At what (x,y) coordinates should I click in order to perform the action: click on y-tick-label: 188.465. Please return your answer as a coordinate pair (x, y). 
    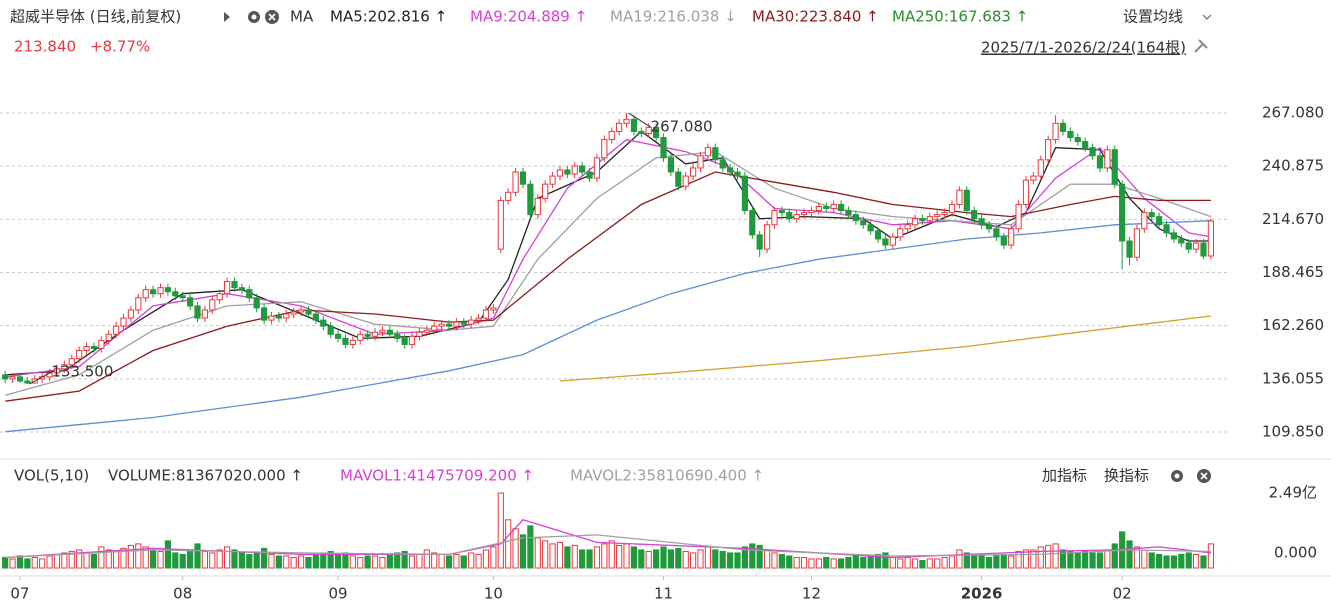
    Looking at the image, I should click on (1293, 272).